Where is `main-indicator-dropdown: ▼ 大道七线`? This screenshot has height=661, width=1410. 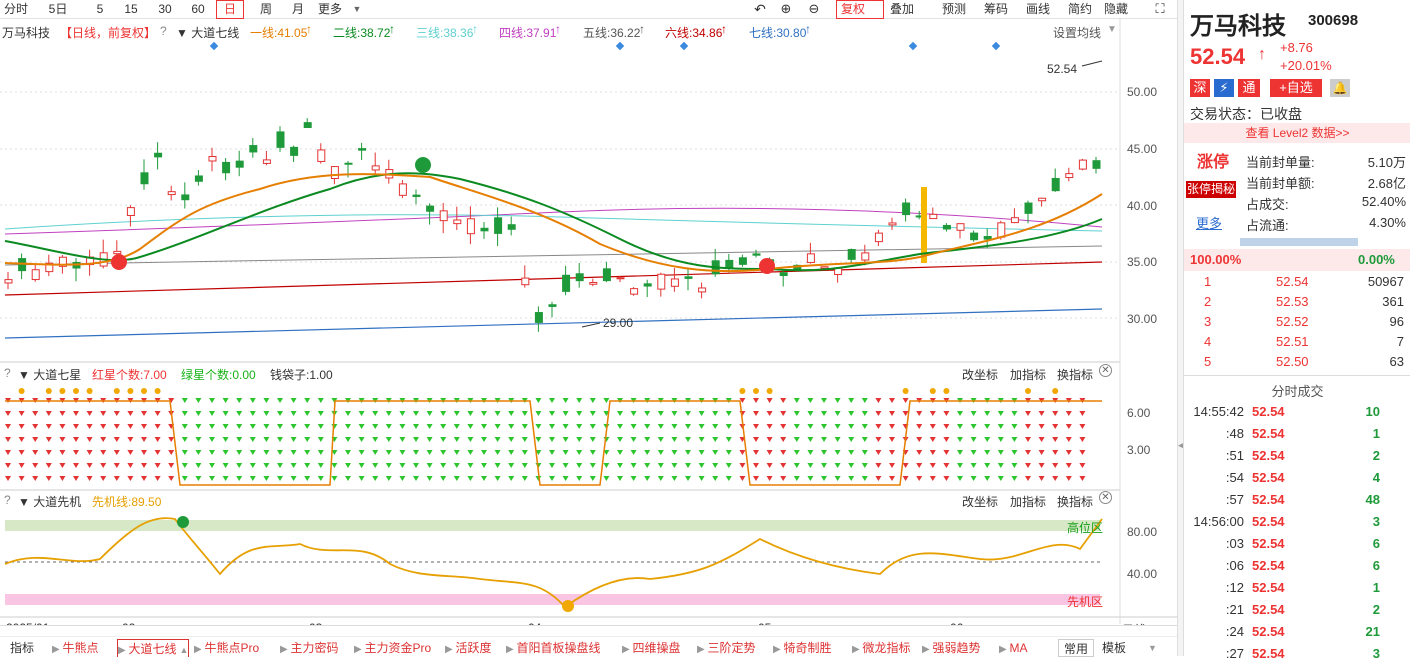
main-indicator-dropdown: ▼ 大道七线 is located at coordinates (208, 33).